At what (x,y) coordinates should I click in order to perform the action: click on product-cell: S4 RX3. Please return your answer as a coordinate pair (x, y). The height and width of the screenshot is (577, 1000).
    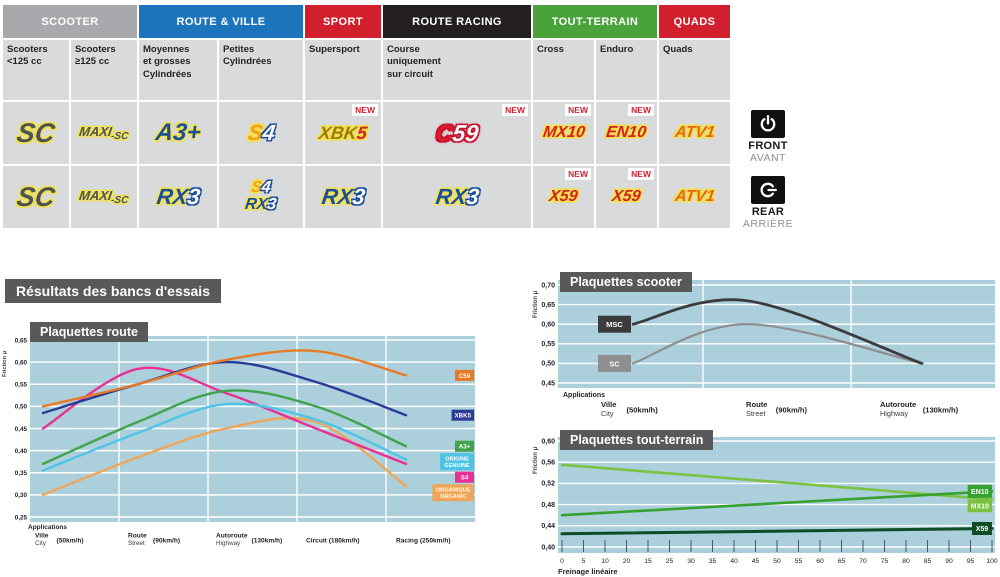
    Looking at the image, I should click on (261, 197).